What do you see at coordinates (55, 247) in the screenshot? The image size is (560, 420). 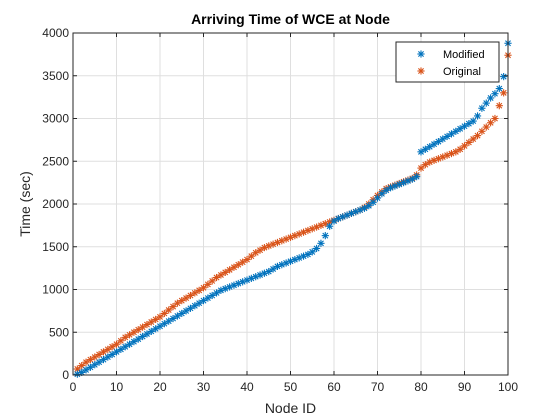 I see `y-tick-label: 1500` at bounding box center [55, 247].